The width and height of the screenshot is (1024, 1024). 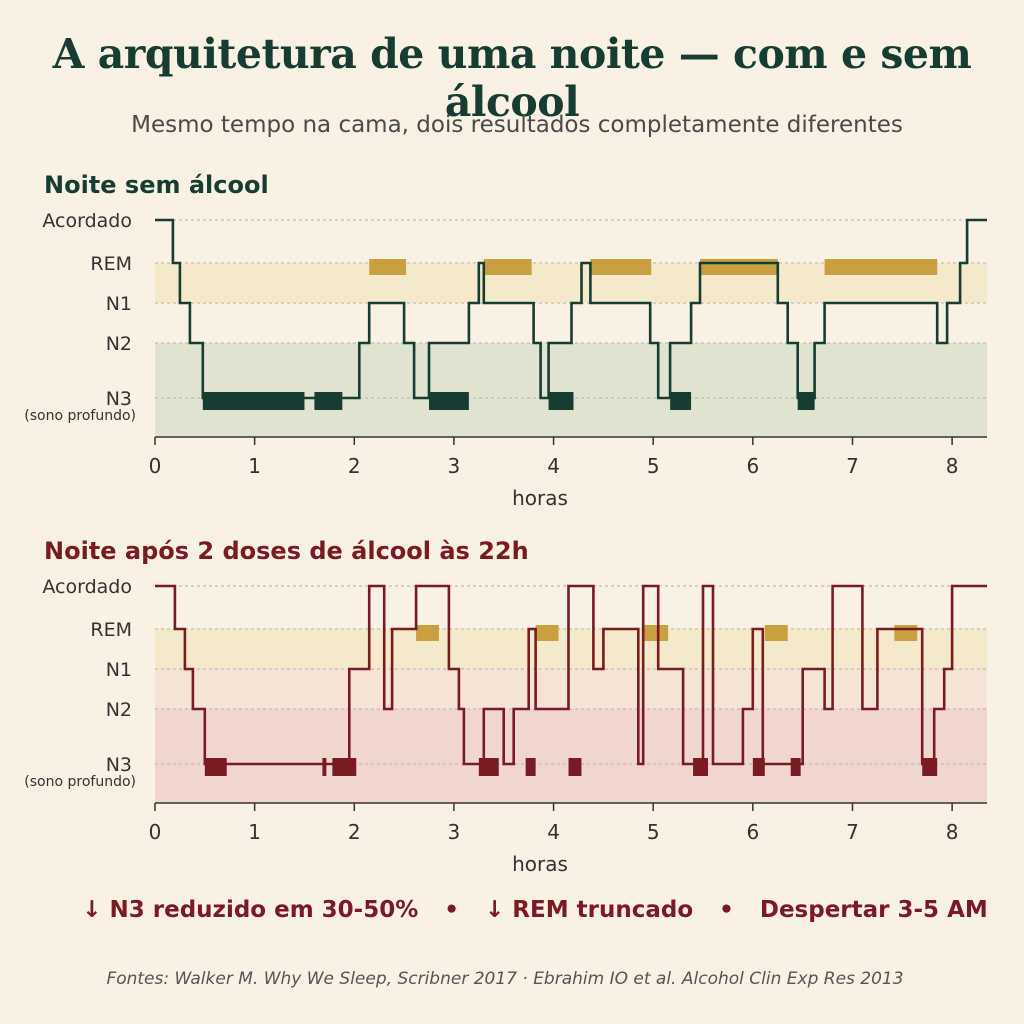 I want to click on chart-title-sober: Noite sem álcool, so click(x=156, y=185).